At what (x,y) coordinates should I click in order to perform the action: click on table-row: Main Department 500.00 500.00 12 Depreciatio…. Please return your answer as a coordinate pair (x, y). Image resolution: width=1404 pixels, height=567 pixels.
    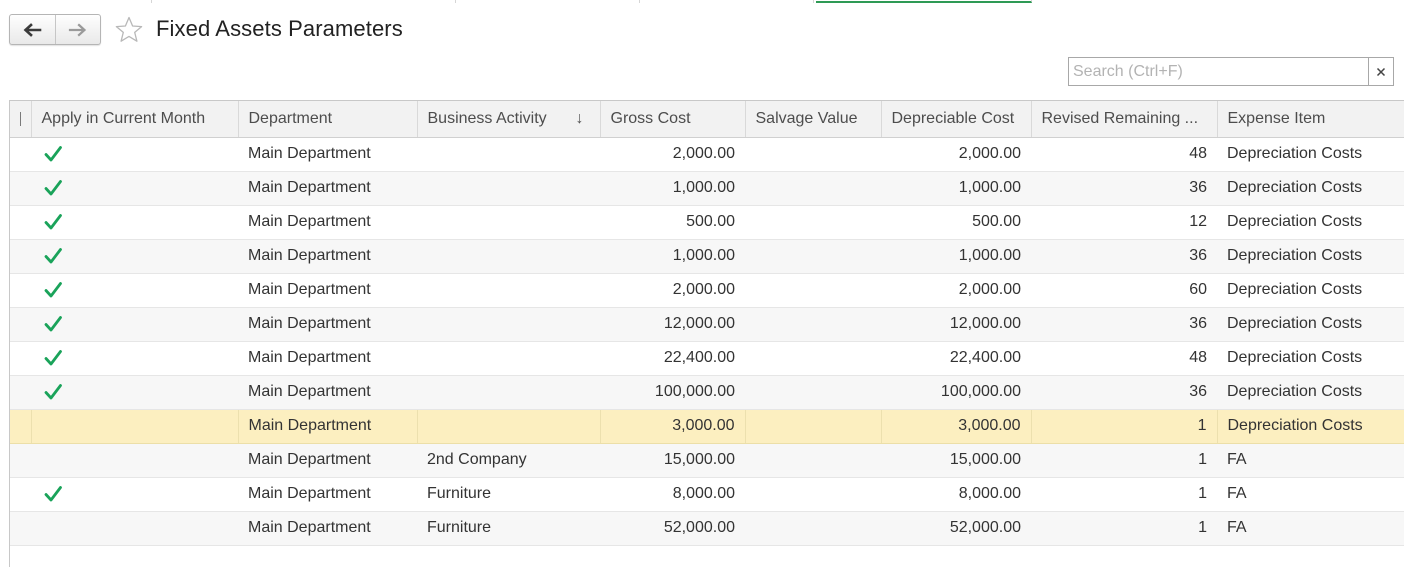
    Looking at the image, I should click on (707, 222).